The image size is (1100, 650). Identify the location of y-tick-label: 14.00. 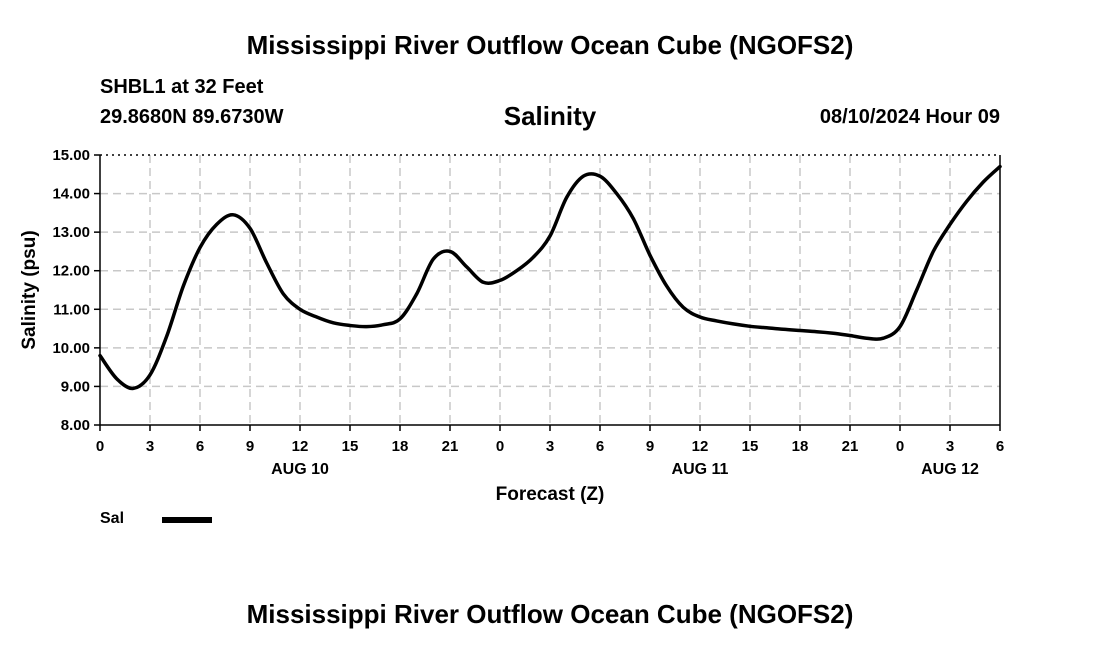
(71, 194).